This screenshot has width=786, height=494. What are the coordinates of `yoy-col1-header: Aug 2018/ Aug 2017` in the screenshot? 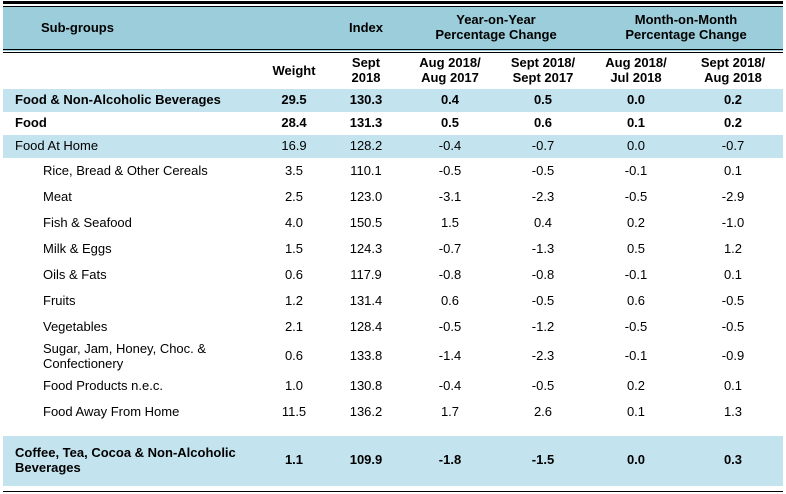 It's located at (450, 70).